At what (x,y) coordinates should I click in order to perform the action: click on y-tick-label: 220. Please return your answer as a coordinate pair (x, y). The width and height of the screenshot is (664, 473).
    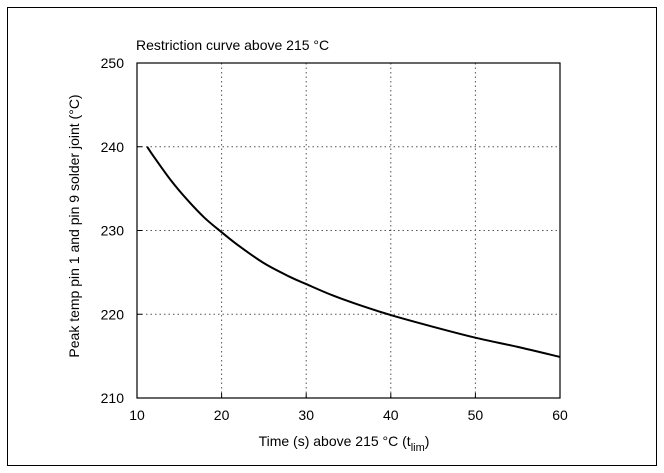
    Looking at the image, I should click on (113, 314).